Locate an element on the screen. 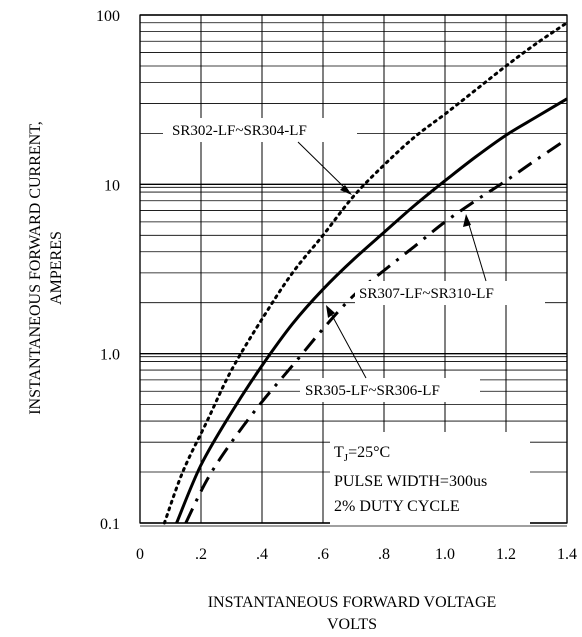 The width and height of the screenshot is (582, 637). x-tick-label: 1.0 is located at coordinates (445, 554).